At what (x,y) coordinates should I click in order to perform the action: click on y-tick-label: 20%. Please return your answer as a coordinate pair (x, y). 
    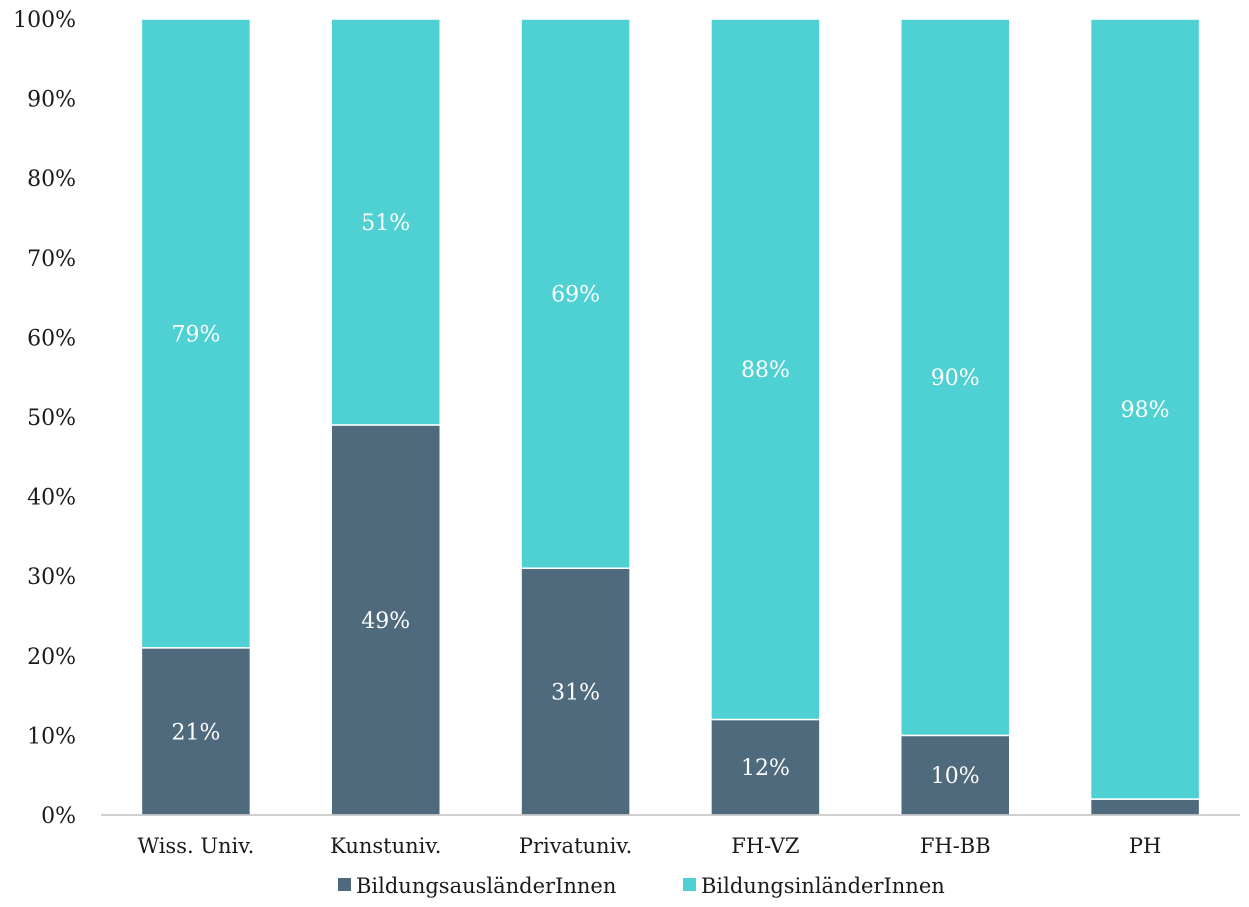
    Looking at the image, I should click on (51, 657).